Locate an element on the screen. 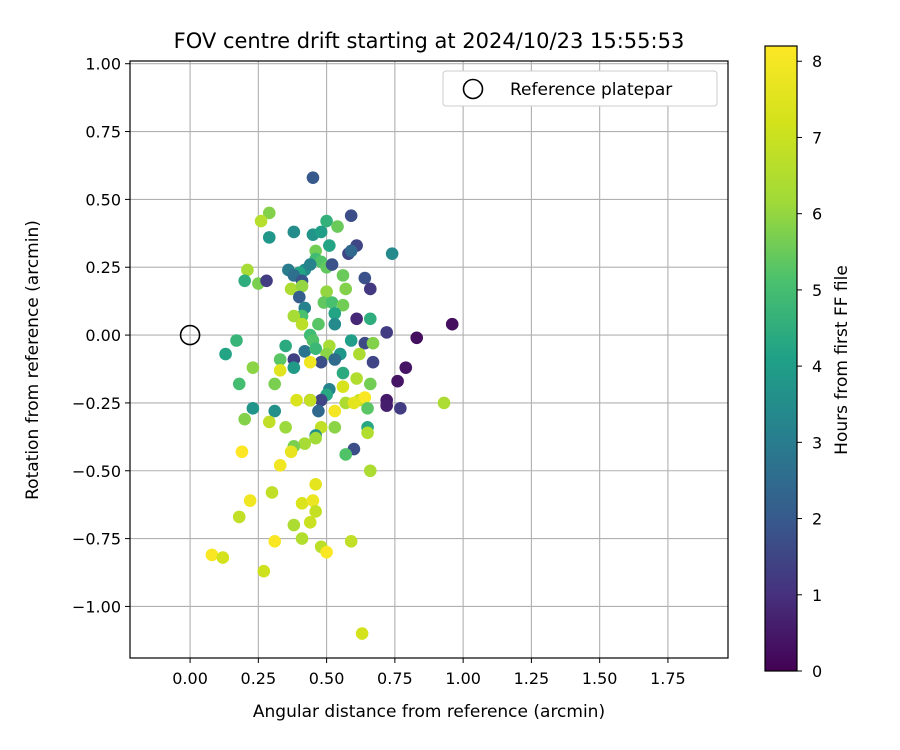  x-tick-label: 0.00 is located at coordinates (190, 678).